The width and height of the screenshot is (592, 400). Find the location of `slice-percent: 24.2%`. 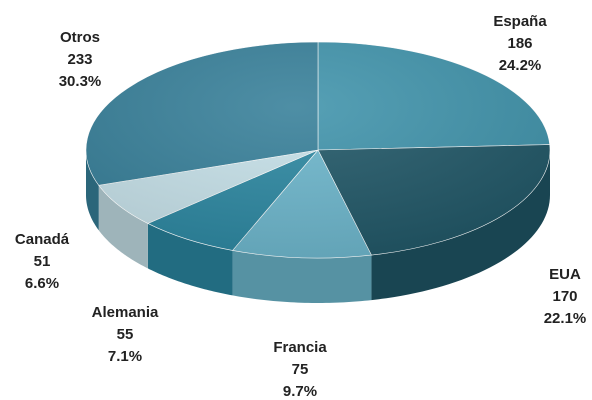

slice-percent: 24.2% is located at coordinates (520, 65).